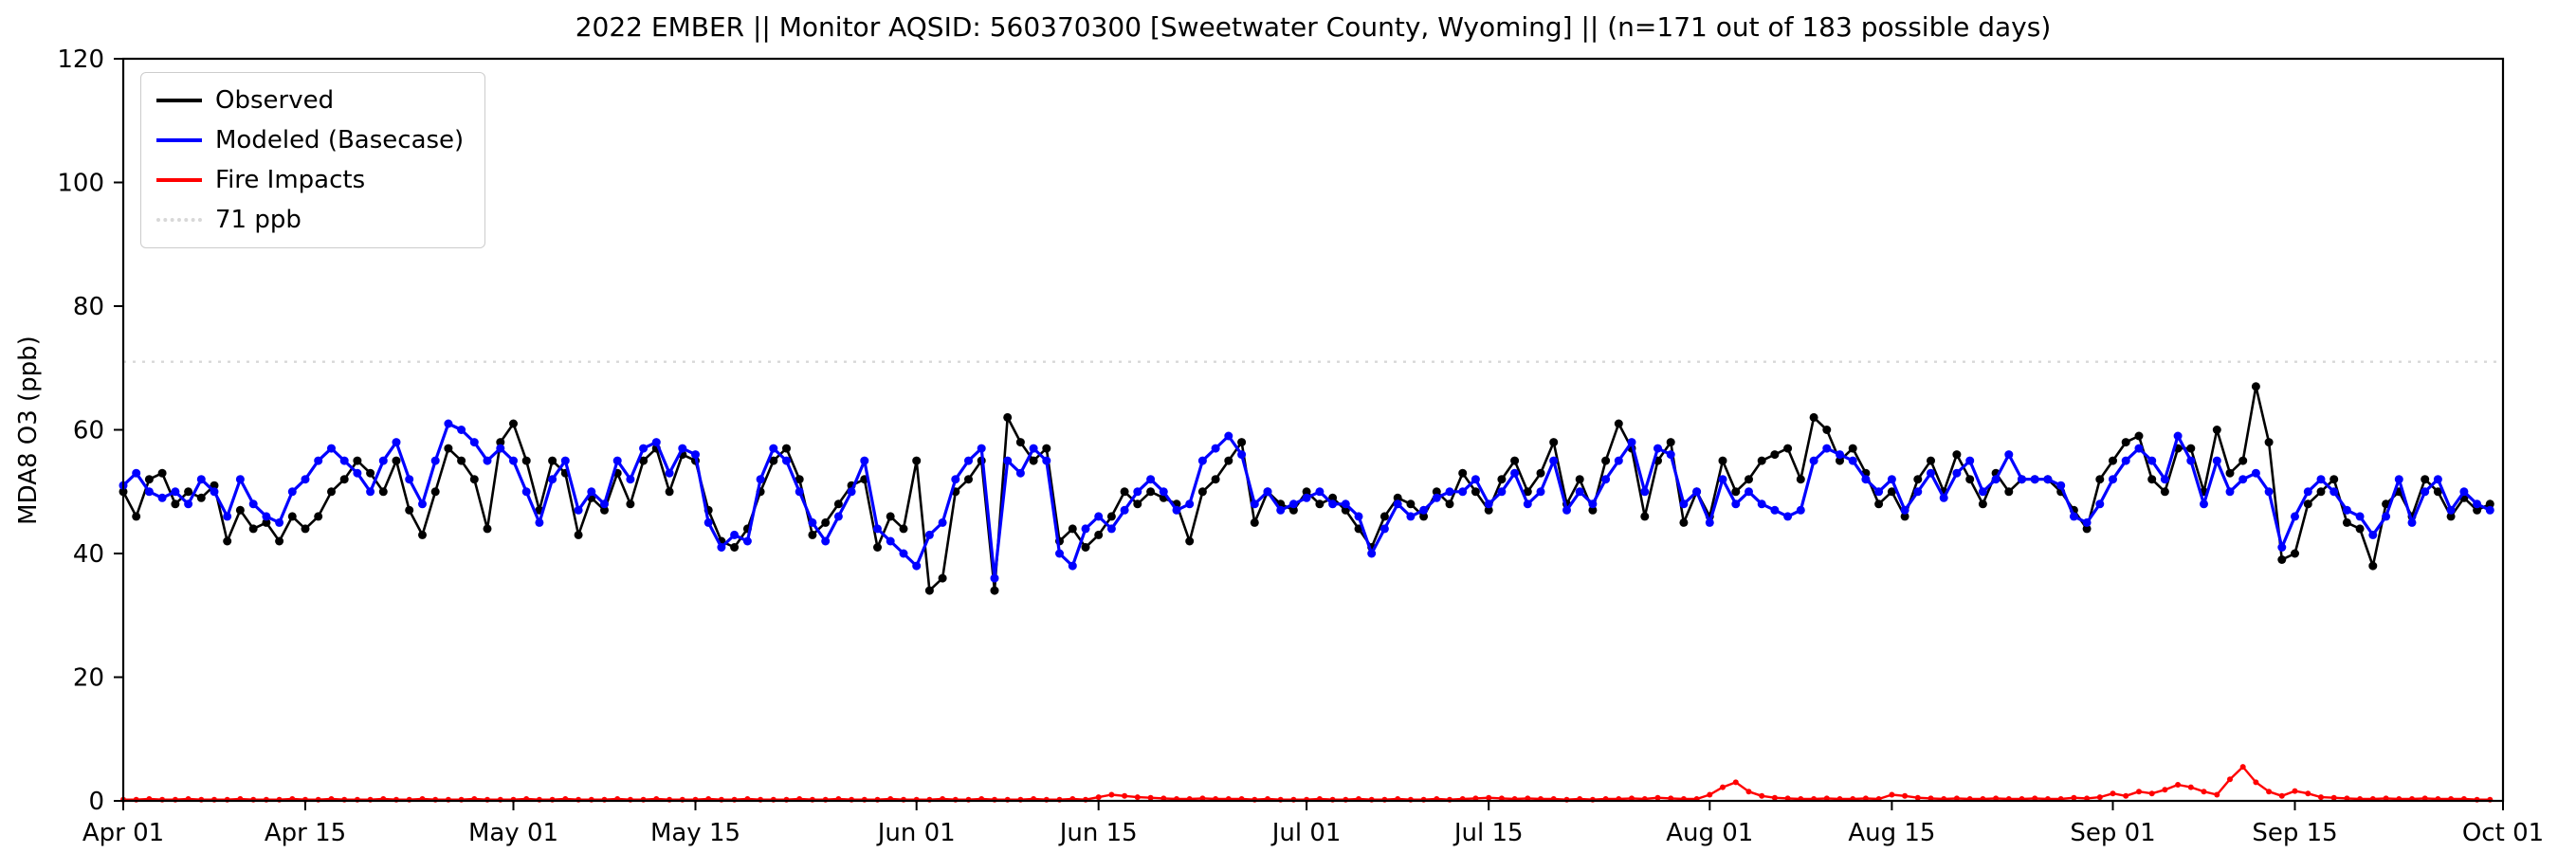 The height and width of the screenshot is (853, 2576). Describe the element at coordinates (305, 833) in the screenshot. I see `x-tick-label: Apr 15` at that location.